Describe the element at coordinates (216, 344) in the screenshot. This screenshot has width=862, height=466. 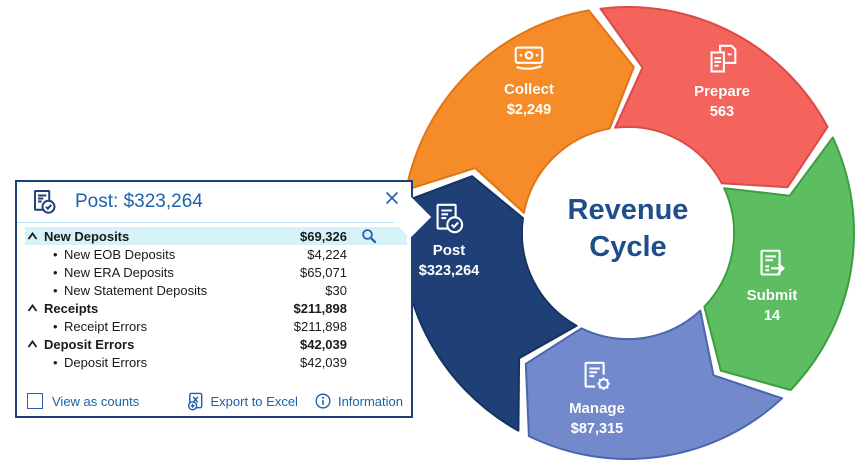
I see `breakdown-row: Deposit Errors $42,039` at that location.